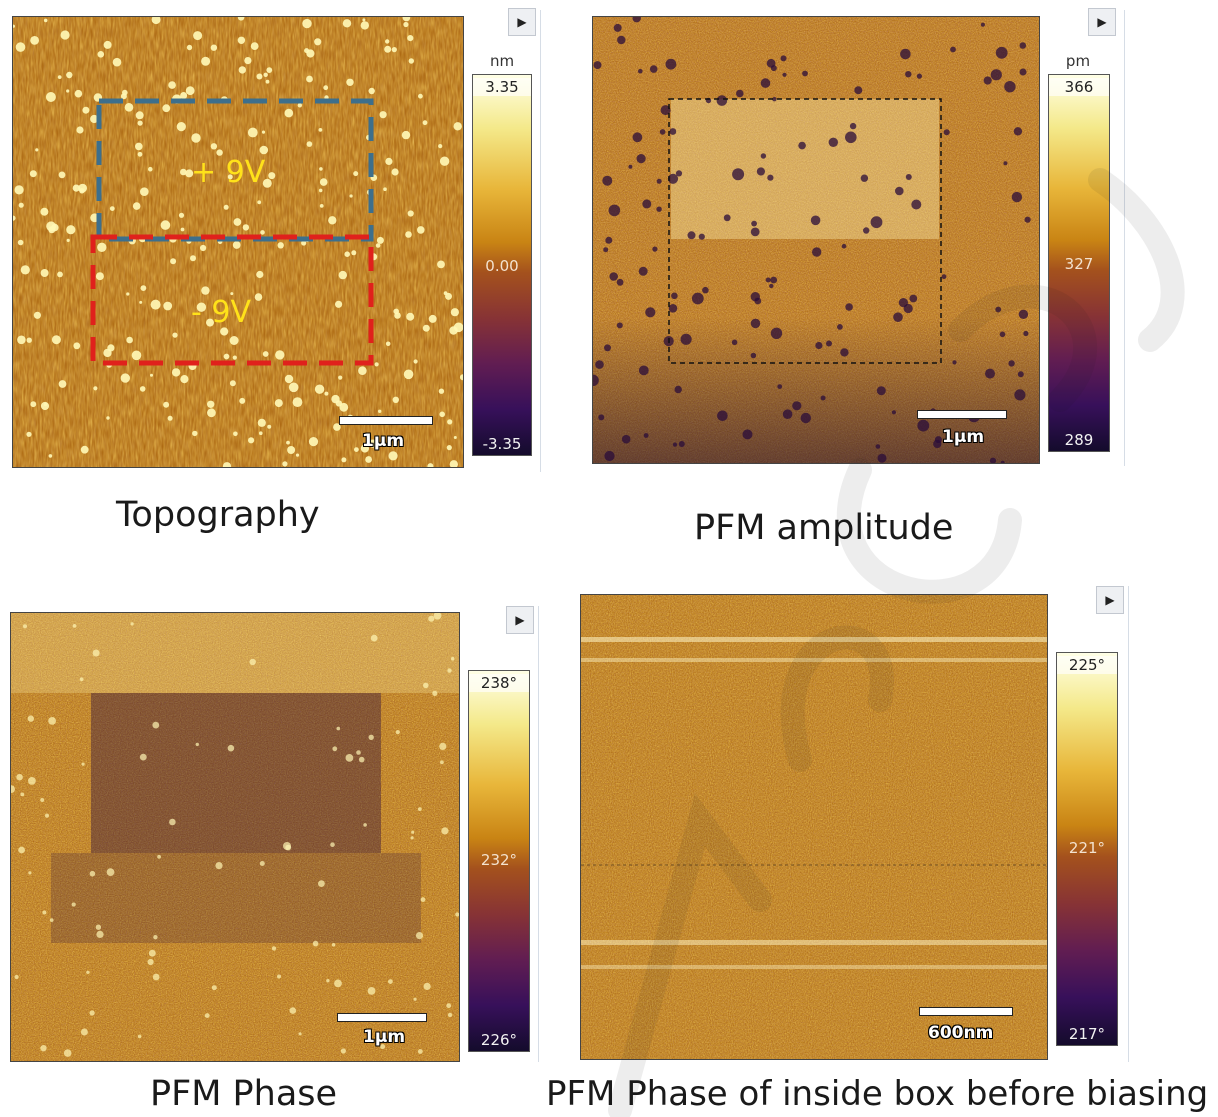 Image resolution: width=1218 pixels, height=1117 pixels. Describe the element at coordinates (1087, 848) in the screenshot. I see `colorbar-mid: 221°` at that location.